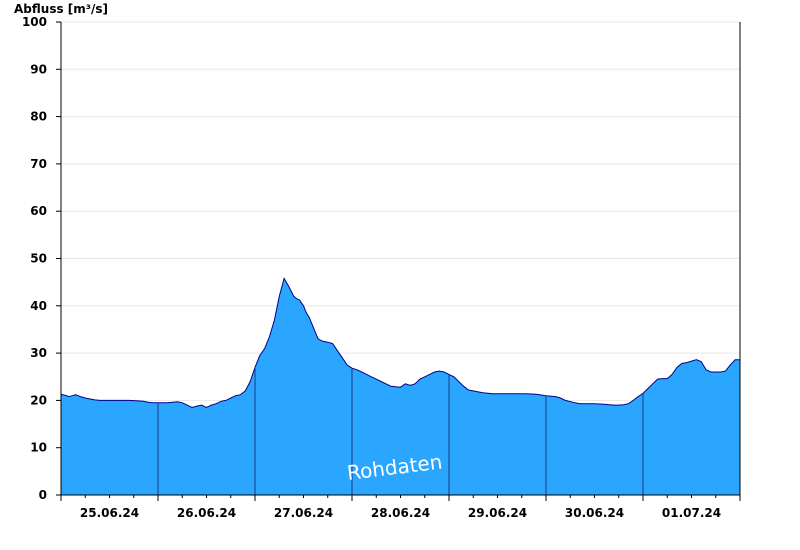  Describe the element at coordinates (400, 513) in the screenshot. I see `x-tick-label: 28.06.24` at that location.